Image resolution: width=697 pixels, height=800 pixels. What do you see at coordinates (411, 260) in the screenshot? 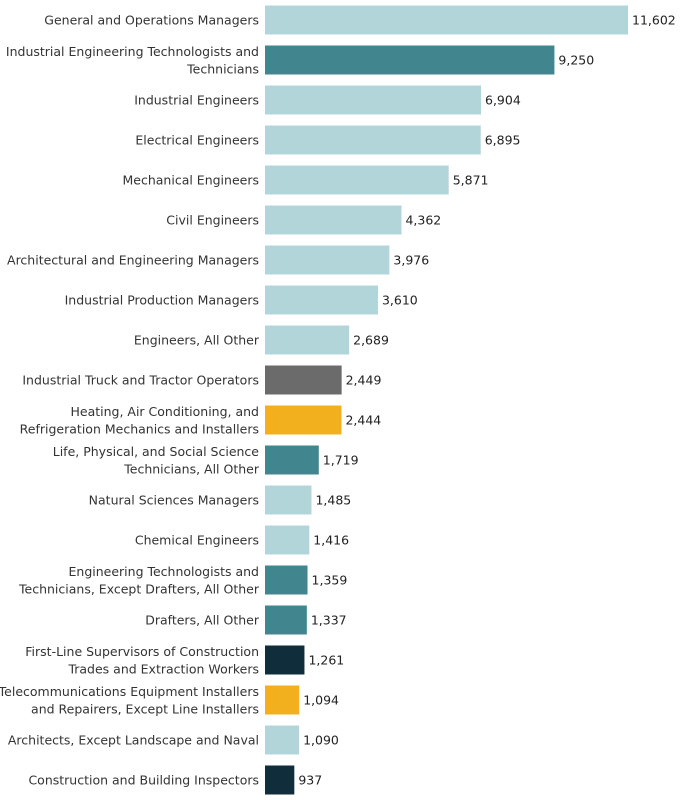
I see `value-label: 3,976` at bounding box center [411, 260].